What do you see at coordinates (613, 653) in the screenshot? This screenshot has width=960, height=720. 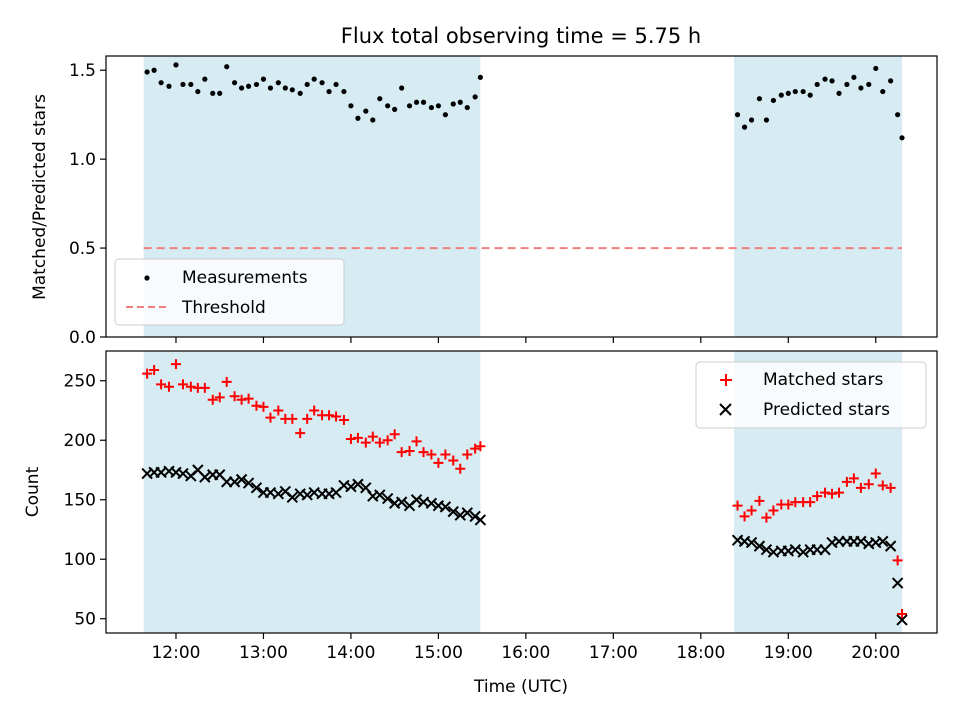 I see `x-tick-label: 17:00` at bounding box center [613, 653].